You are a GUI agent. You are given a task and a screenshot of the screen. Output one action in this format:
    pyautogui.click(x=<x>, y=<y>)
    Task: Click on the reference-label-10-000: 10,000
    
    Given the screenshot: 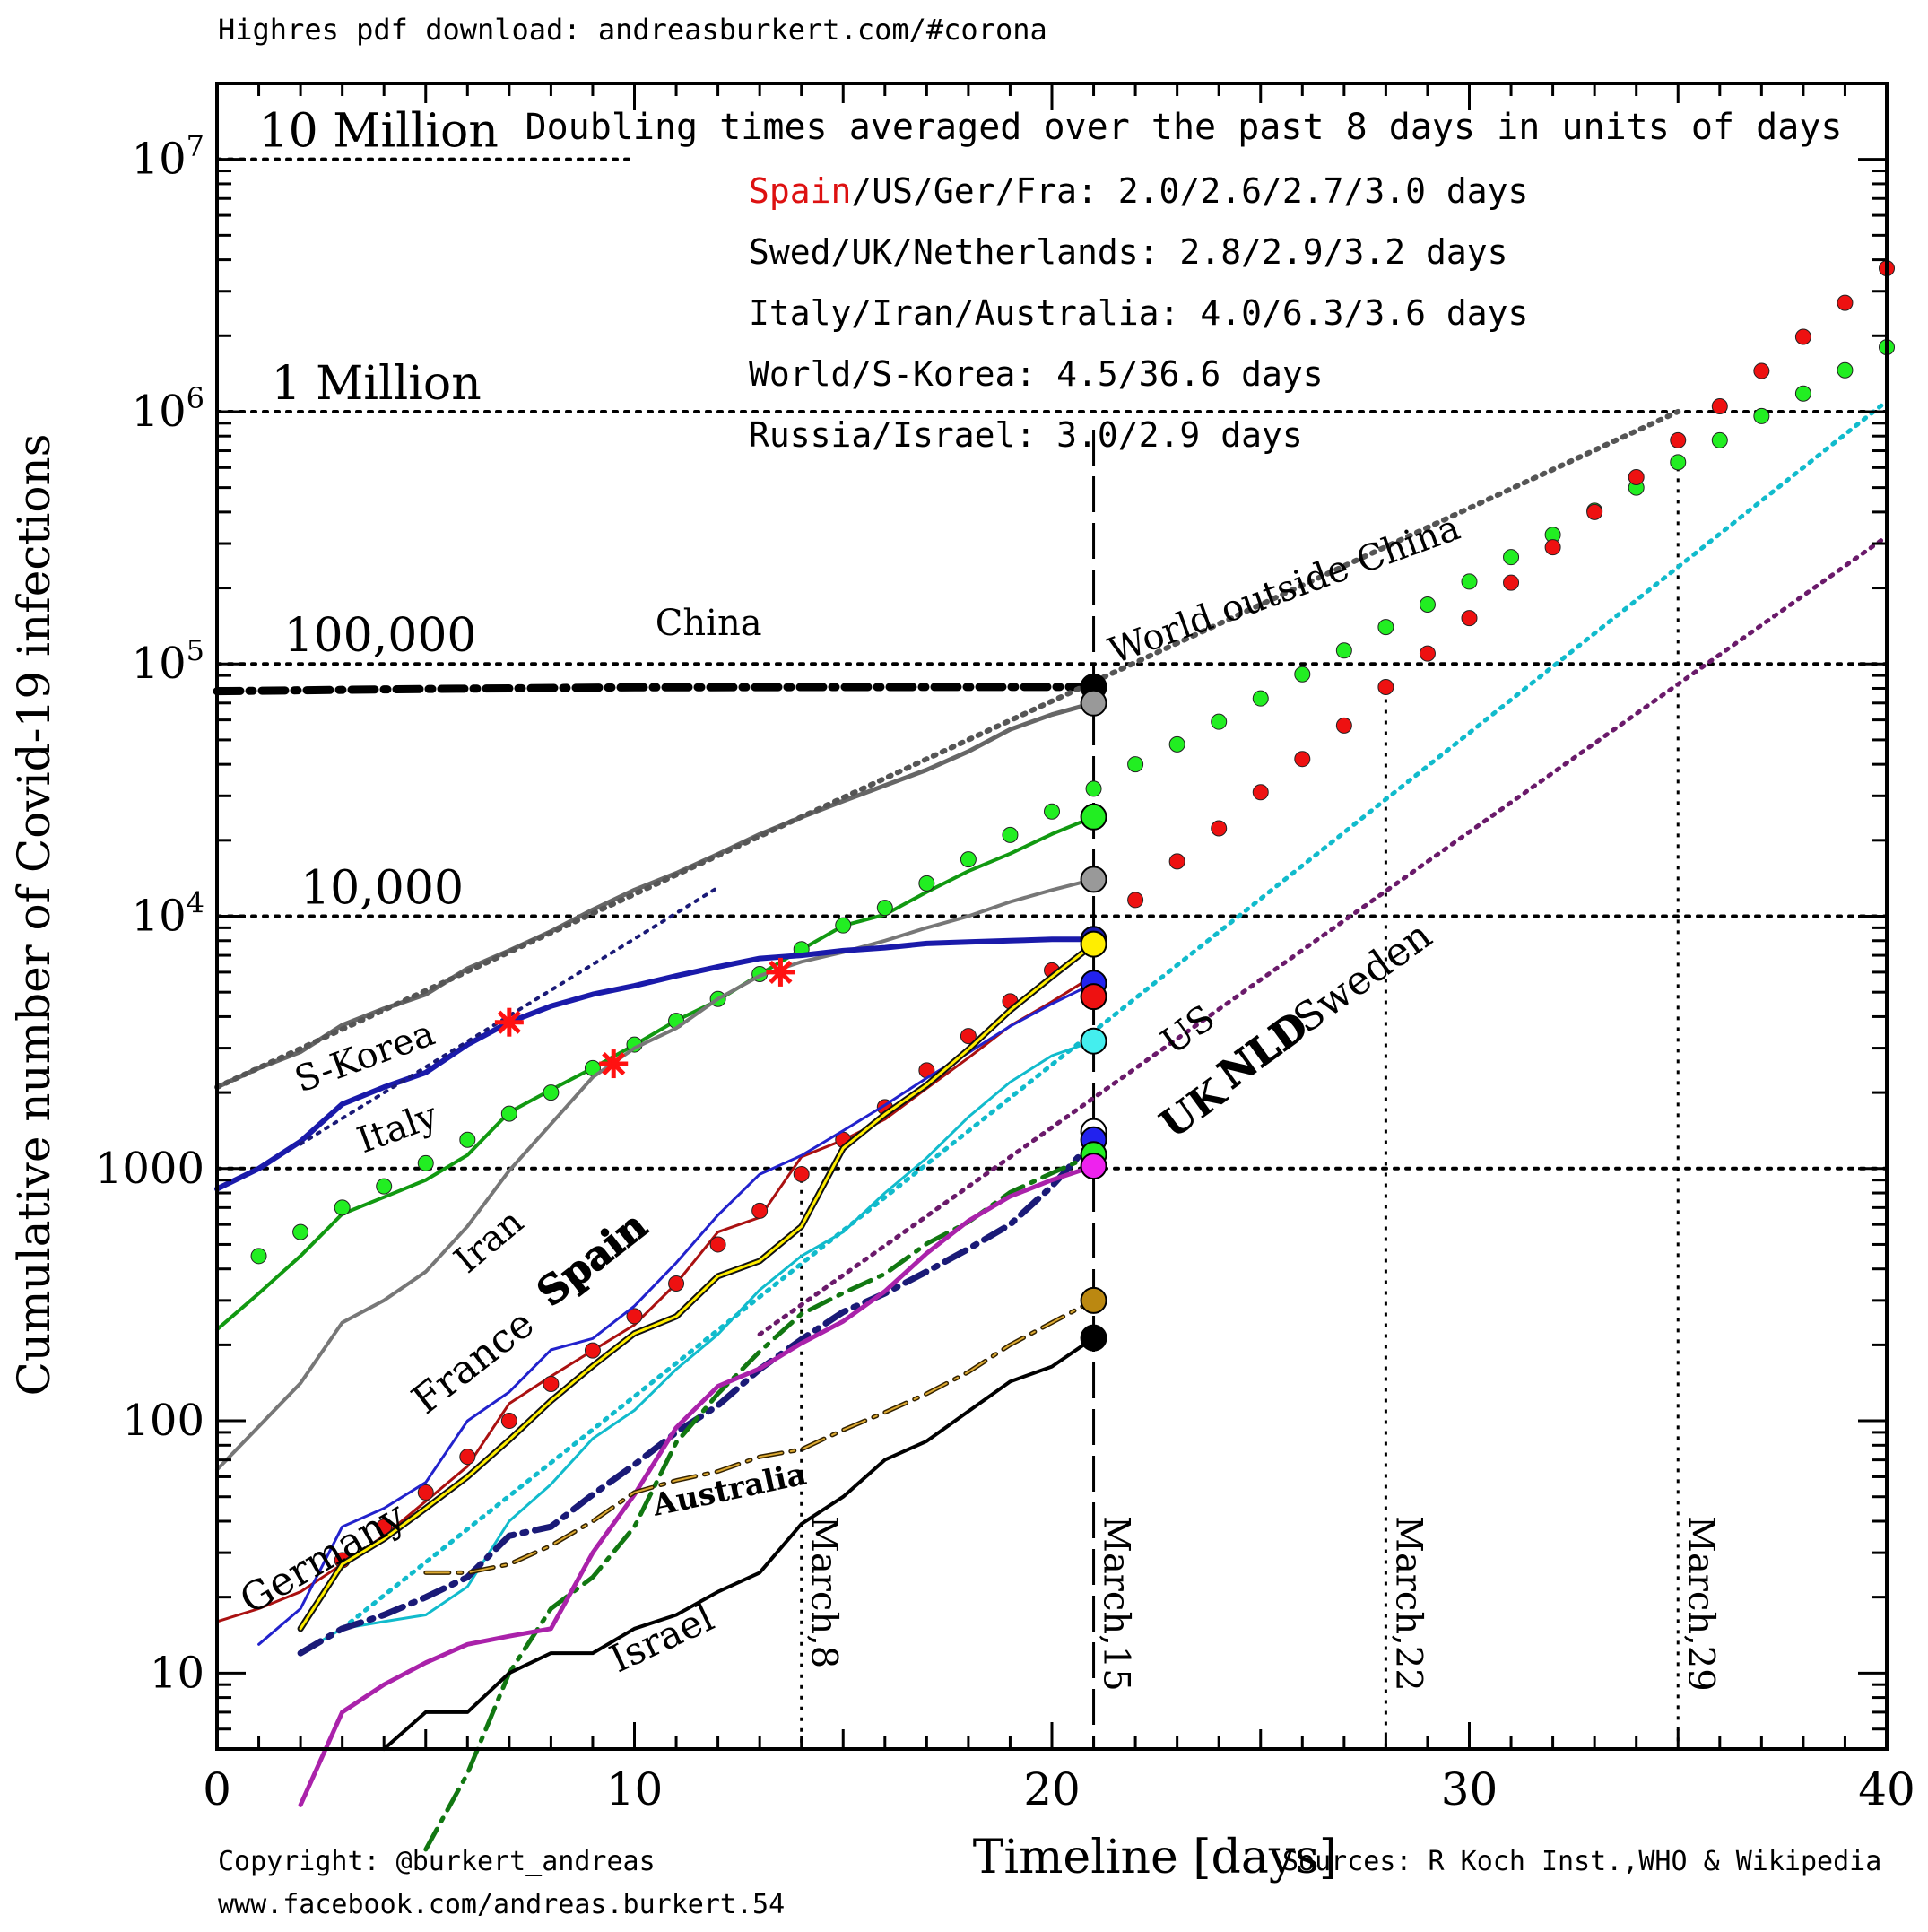 What is the action you would take?
    pyautogui.click(x=382, y=889)
    